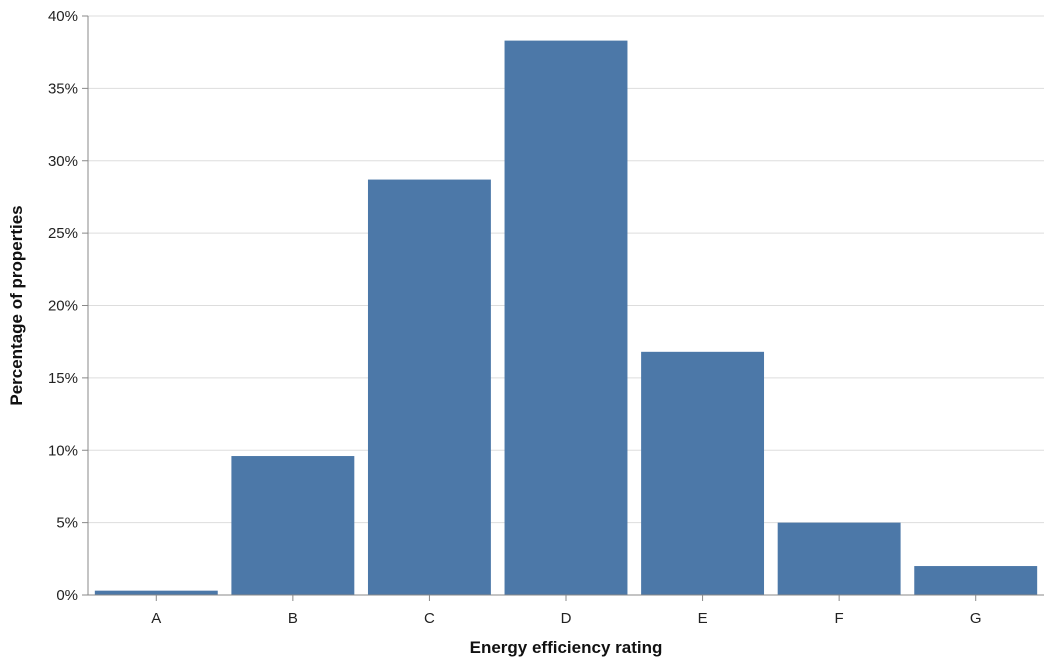 This screenshot has width=1044, height=662. What do you see at coordinates (976, 580) in the screenshot?
I see `bar-g` at bounding box center [976, 580].